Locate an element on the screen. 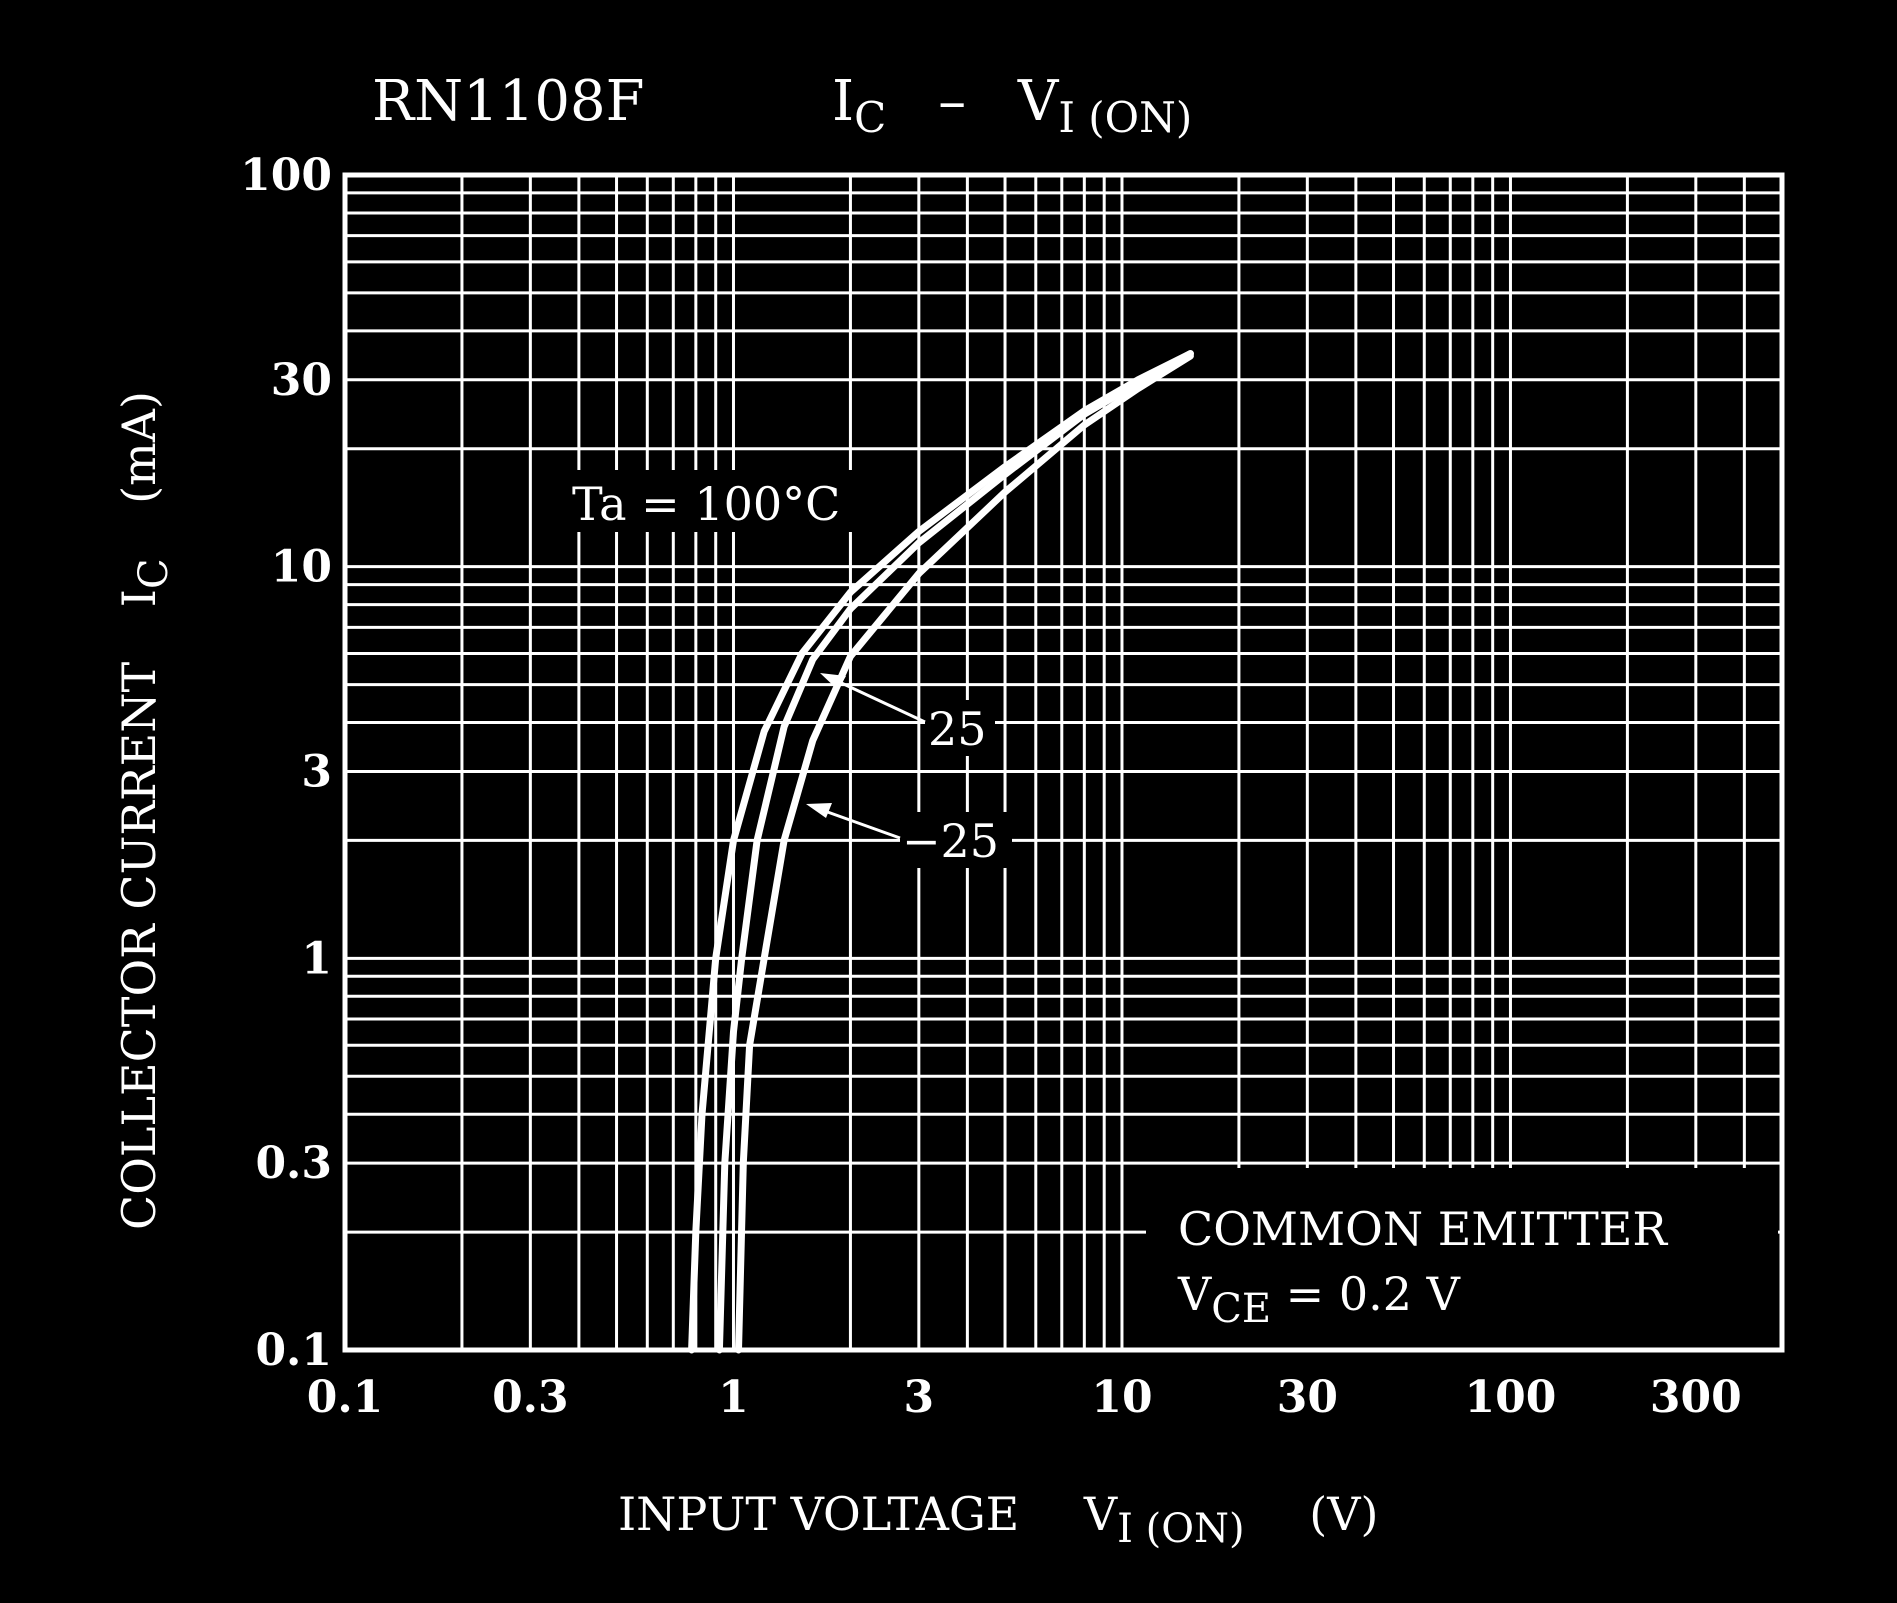  x-axis-label: INPUT VOLTAGE VI (ON) (V) is located at coordinates (998, 1520).